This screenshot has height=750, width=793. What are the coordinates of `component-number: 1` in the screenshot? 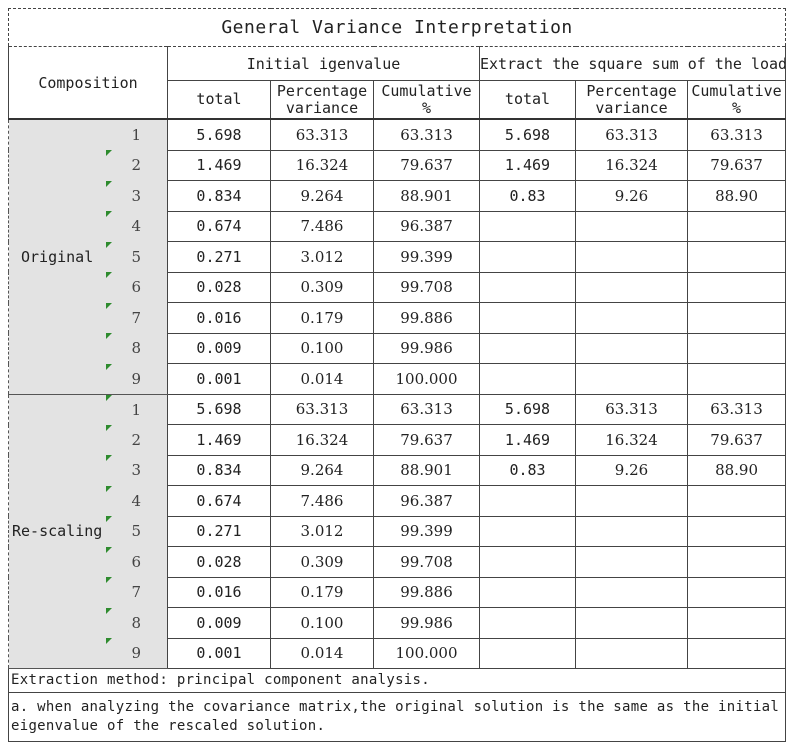 It's located at (136, 134).